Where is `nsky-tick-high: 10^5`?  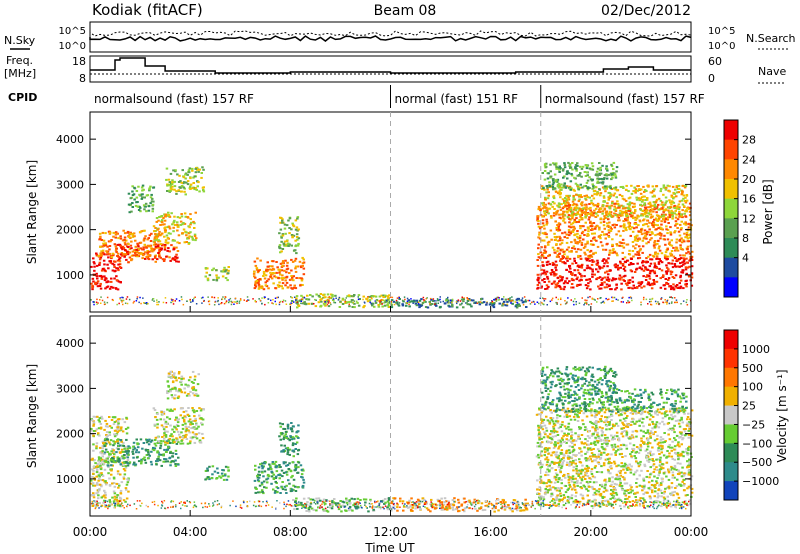 nsky-tick-high: 10^5 is located at coordinates (72, 31).